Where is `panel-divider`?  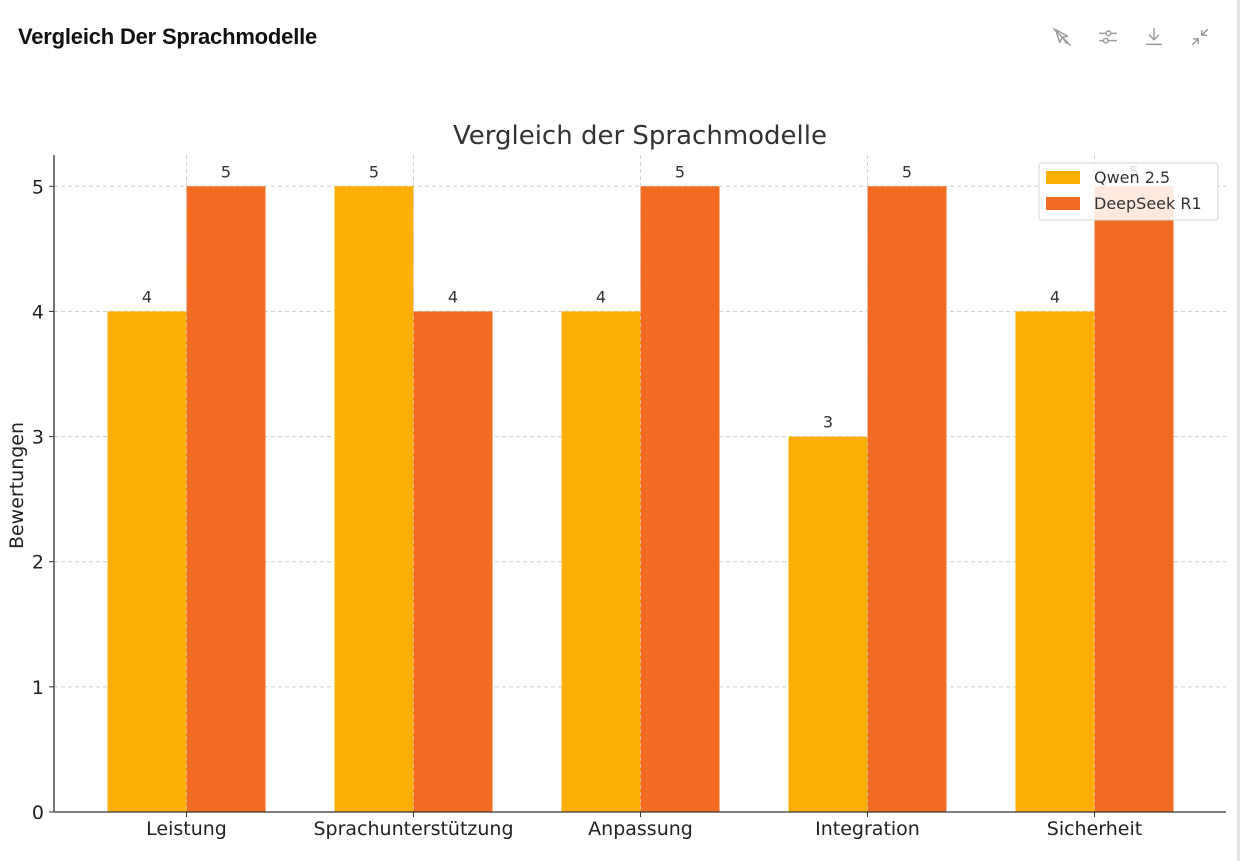 panel-divider is located at coordinates (1238, 430).